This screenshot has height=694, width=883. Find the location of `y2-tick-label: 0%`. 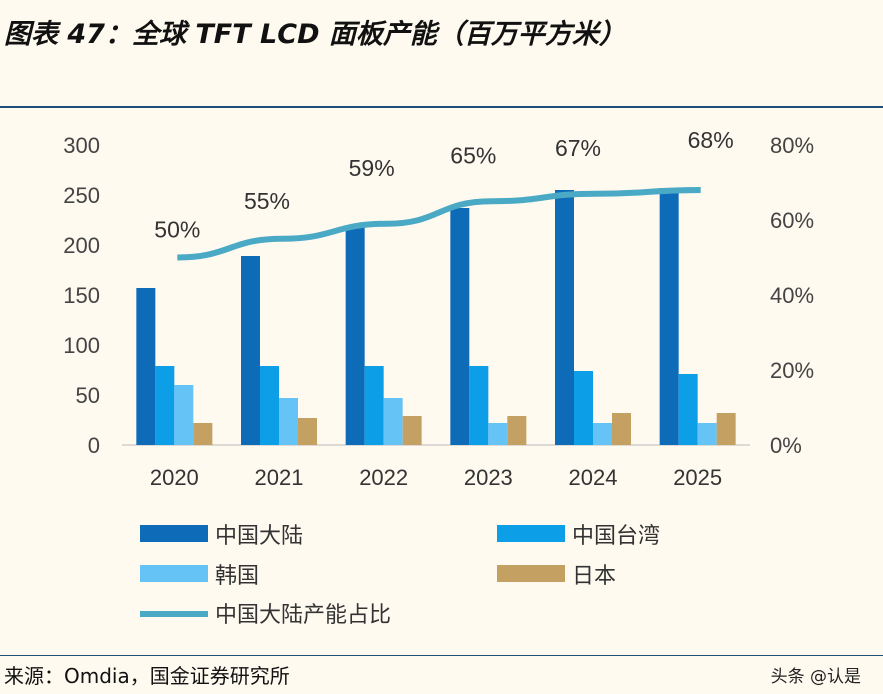

y2-tick-label: 0% is located at coordinates (786, 445).